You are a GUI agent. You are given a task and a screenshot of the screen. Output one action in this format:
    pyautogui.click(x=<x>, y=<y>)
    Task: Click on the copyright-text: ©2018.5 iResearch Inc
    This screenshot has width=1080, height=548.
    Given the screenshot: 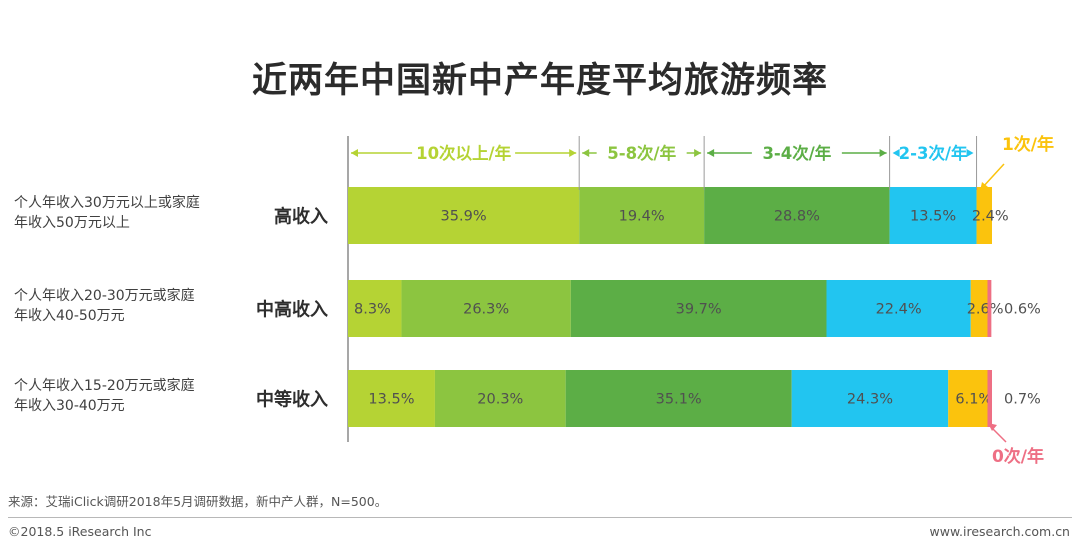 What is the action you would take?
    pyautogui.click(x=80, y=531)
    